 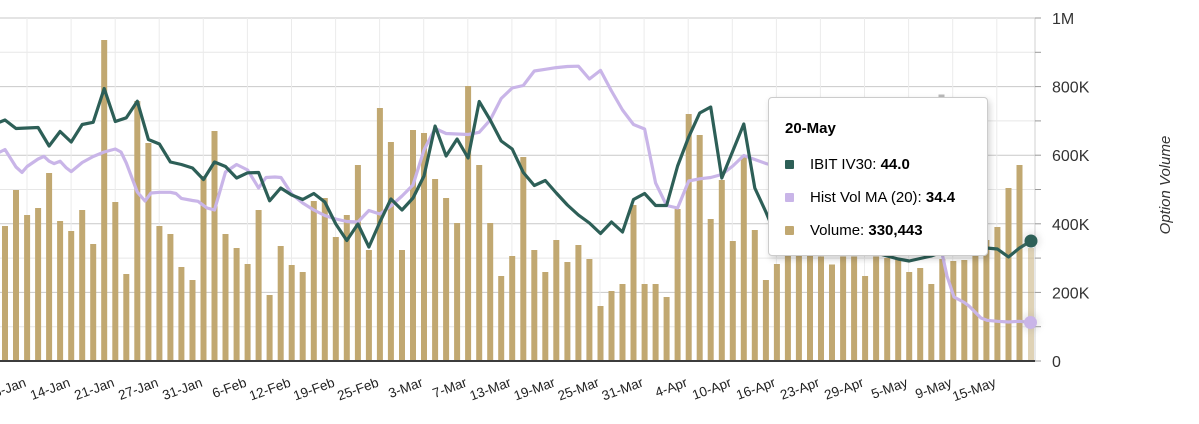 I want to click on svg-text: 31-Jan, so click(x=182, y=389).